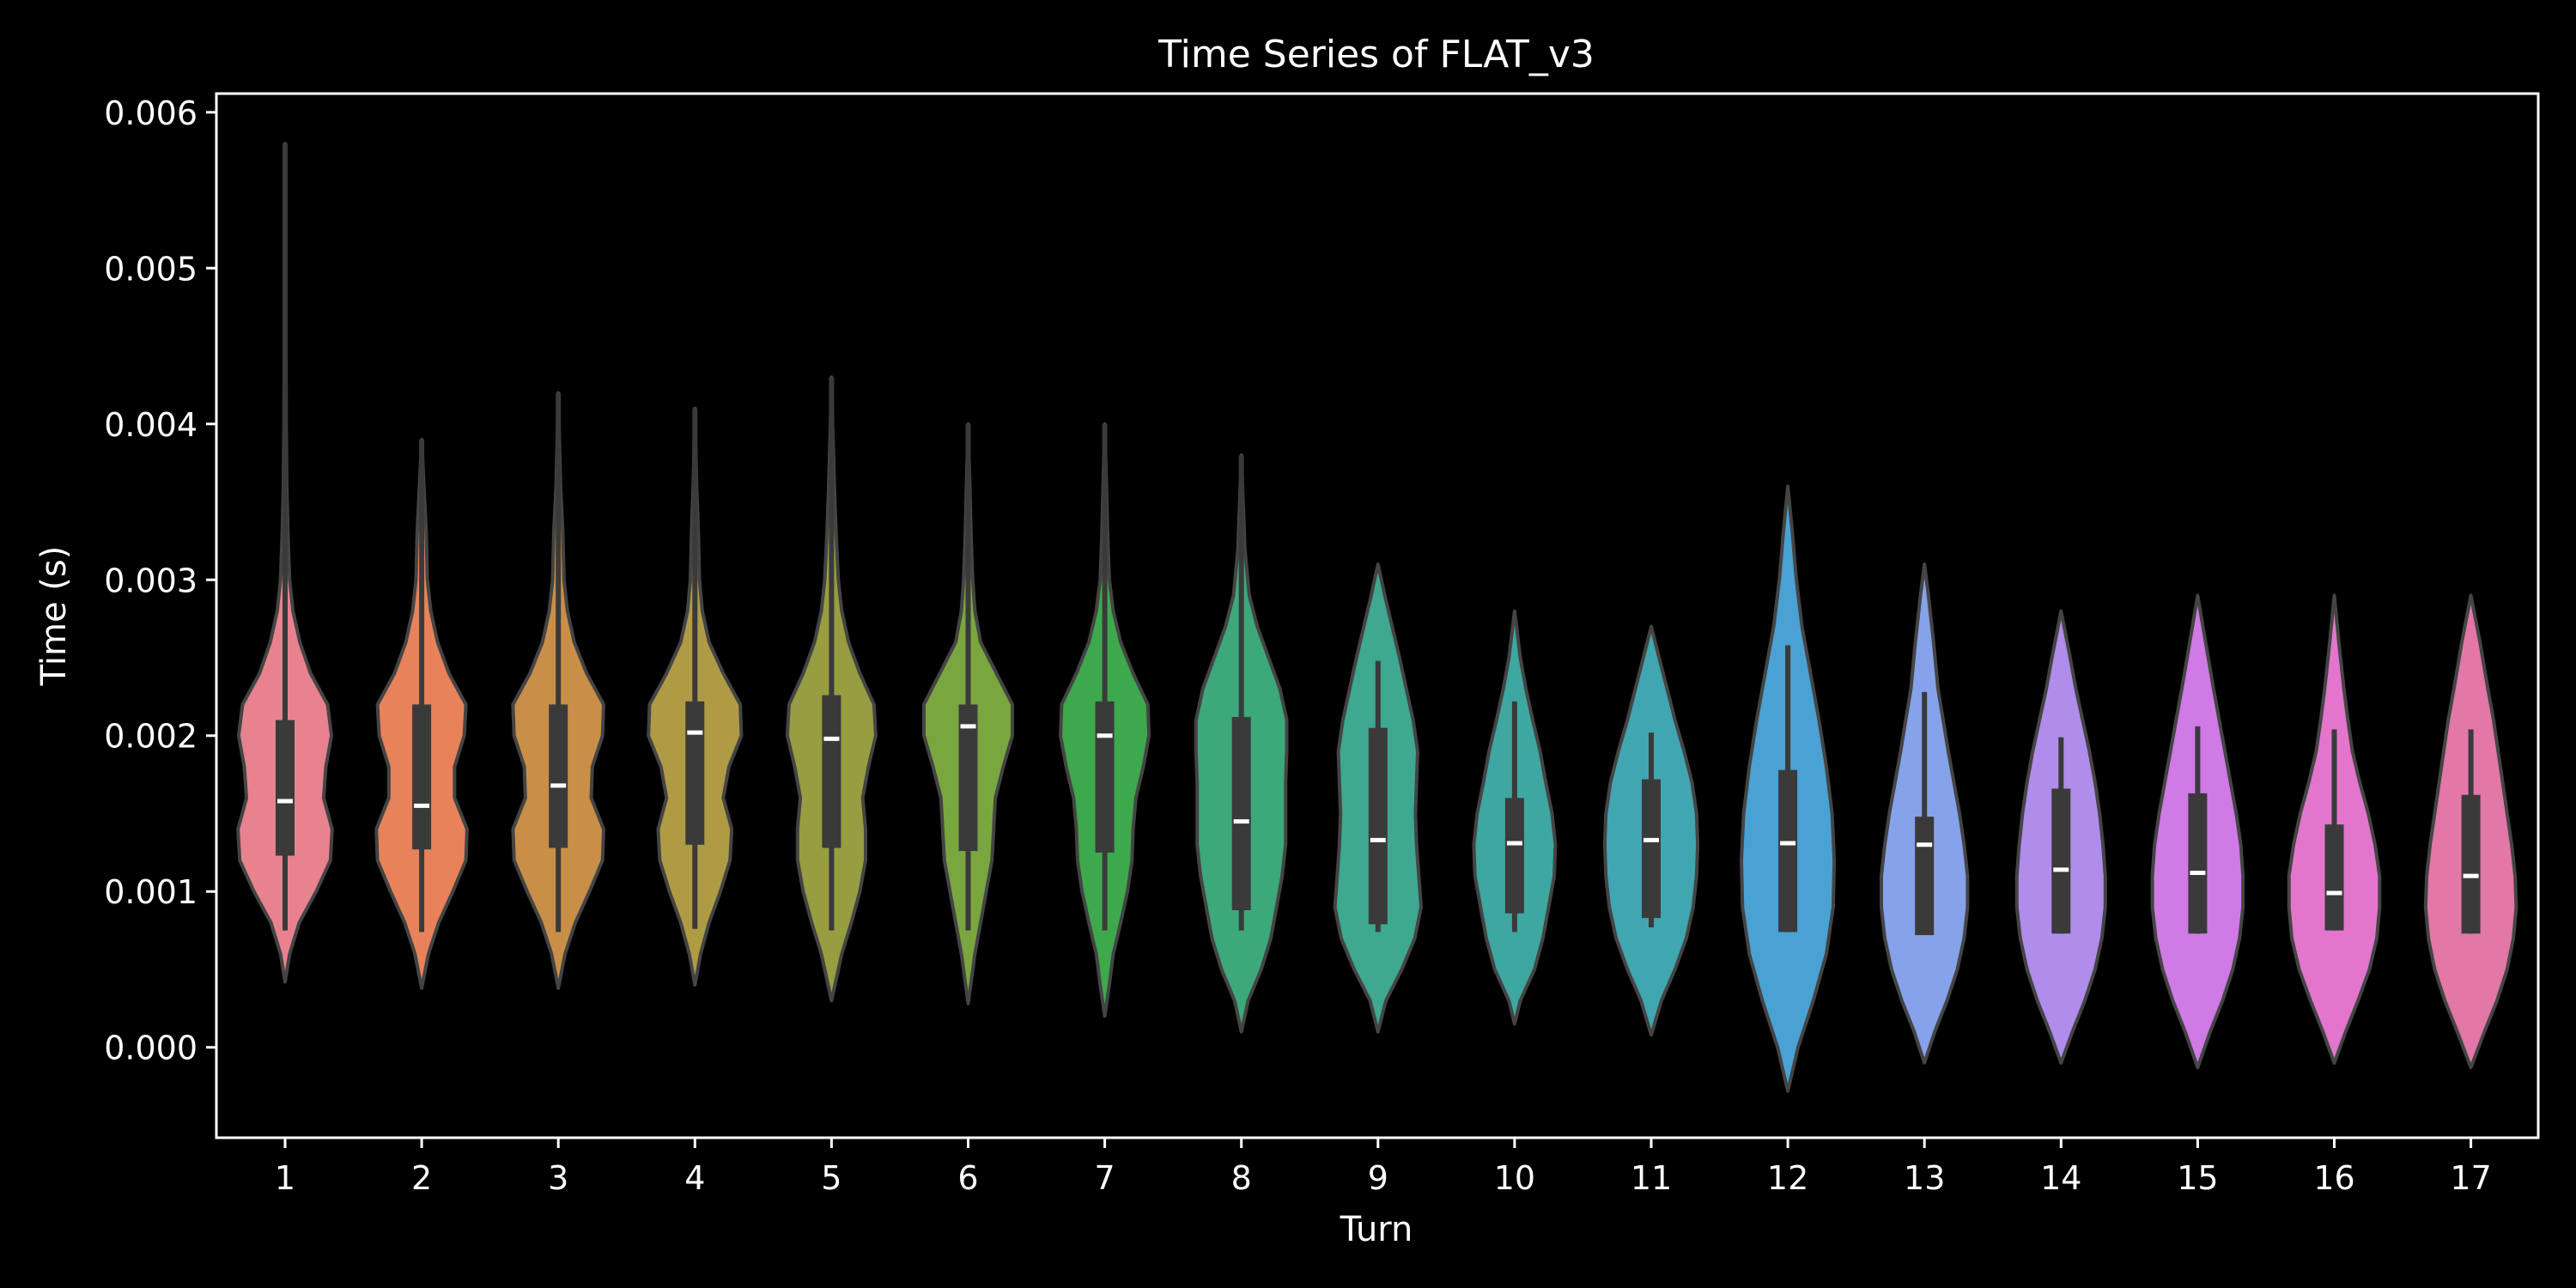 The height and width of the screenshot is (1288, 2576). What do you see at coordinates (1376, 55) in the screenshot?
I see `chart-title: Time Series of FLAT_v3` at bounding box center [1376, 55].